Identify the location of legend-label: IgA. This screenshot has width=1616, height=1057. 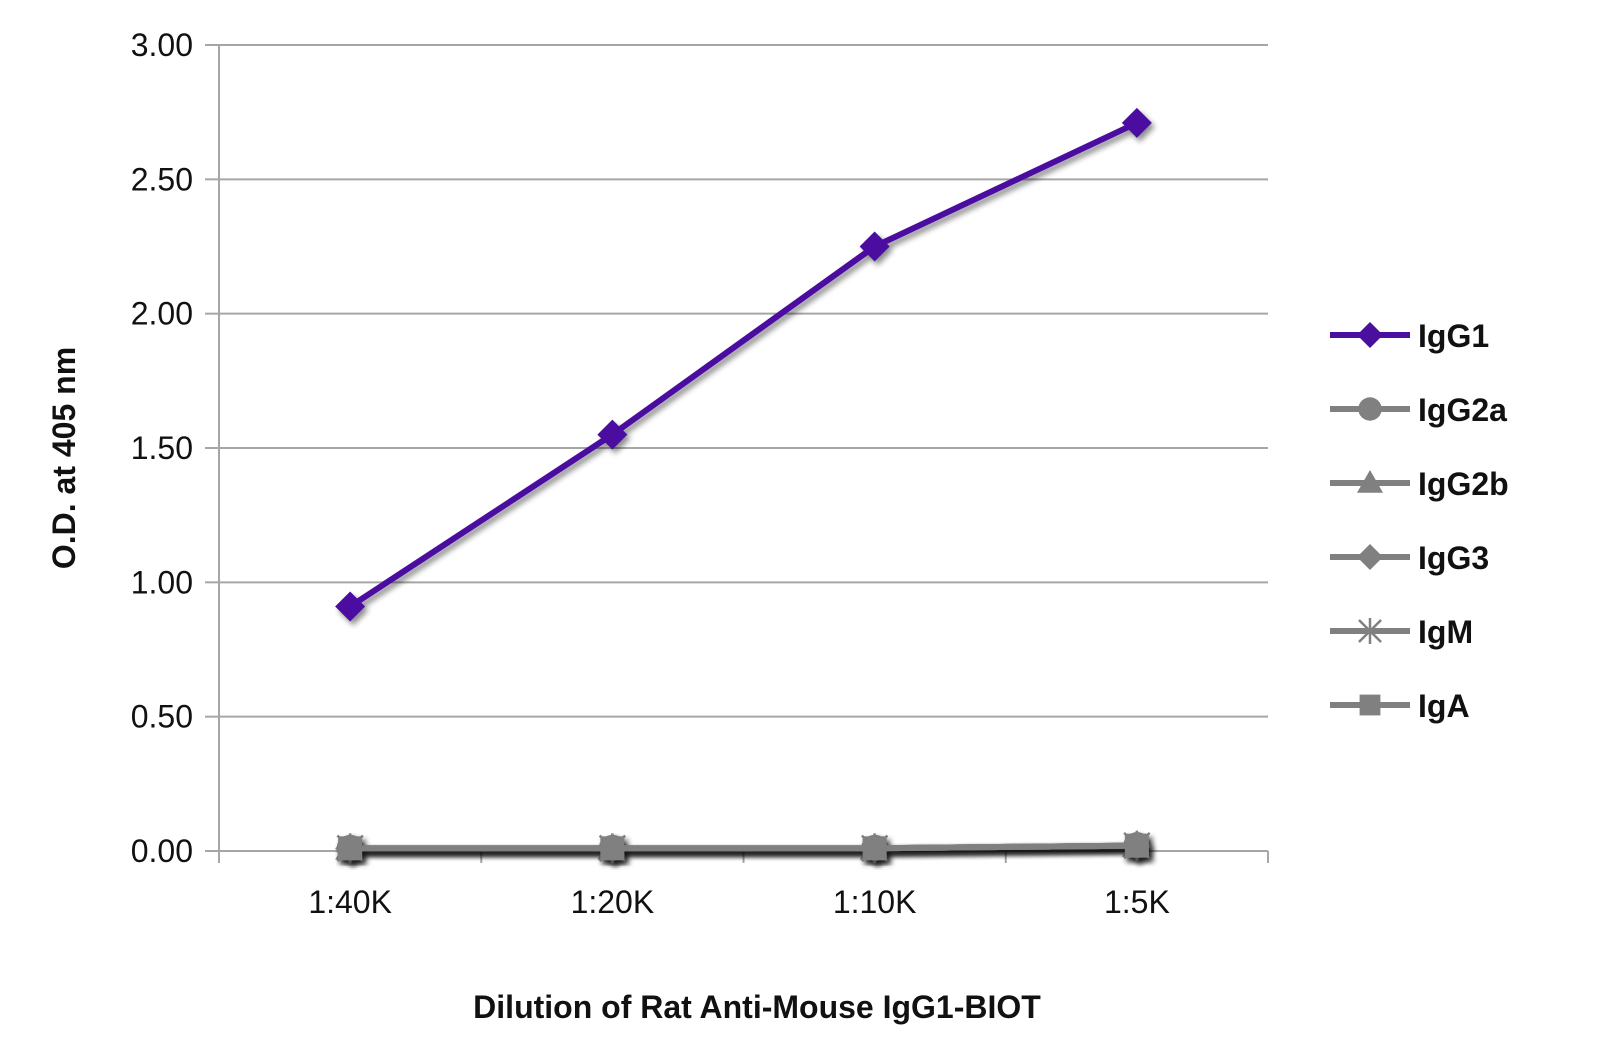
(1444, 706).